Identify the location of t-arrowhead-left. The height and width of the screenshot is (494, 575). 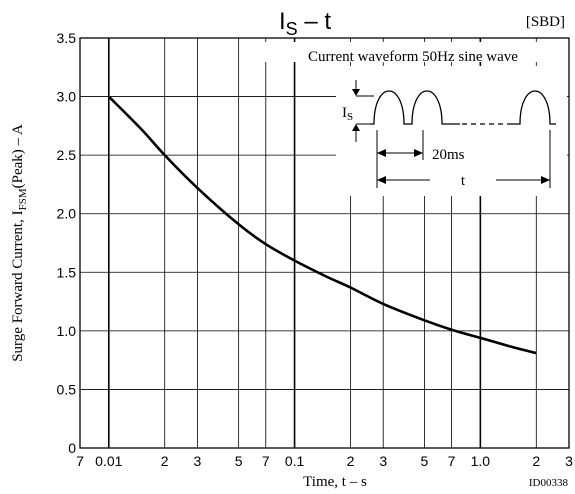
(381, 180).